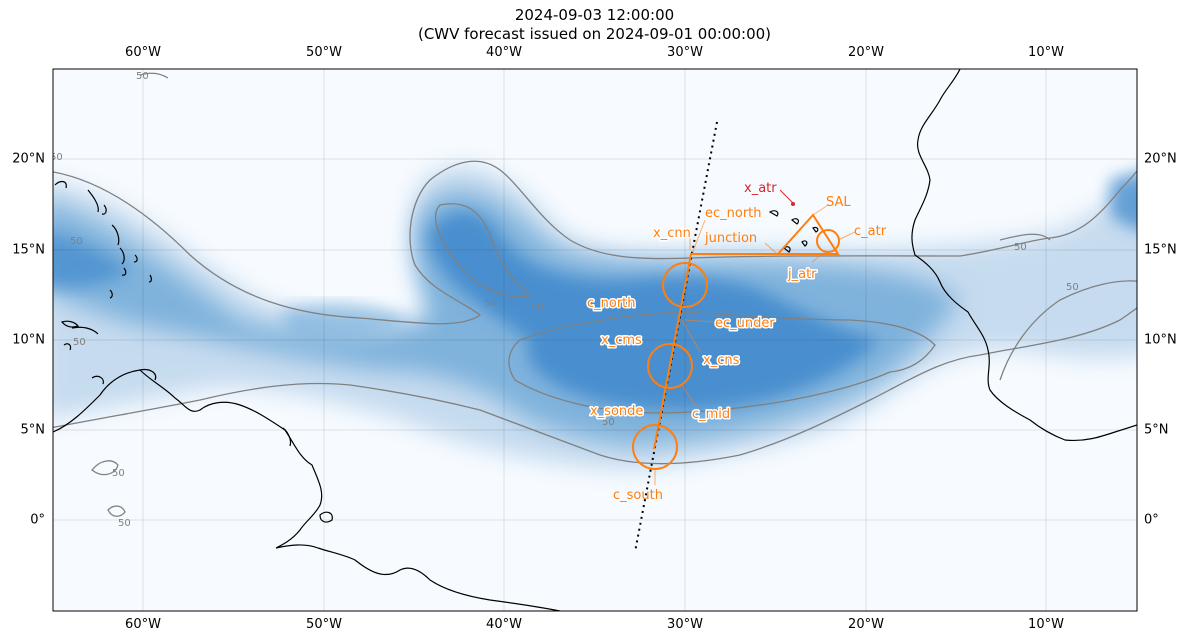 The height and width of the screenshot is (642, 1189). Describe the element at coordinates (1151, 520) in the screenshot. I see `y-tick-right: 0°` at that location.